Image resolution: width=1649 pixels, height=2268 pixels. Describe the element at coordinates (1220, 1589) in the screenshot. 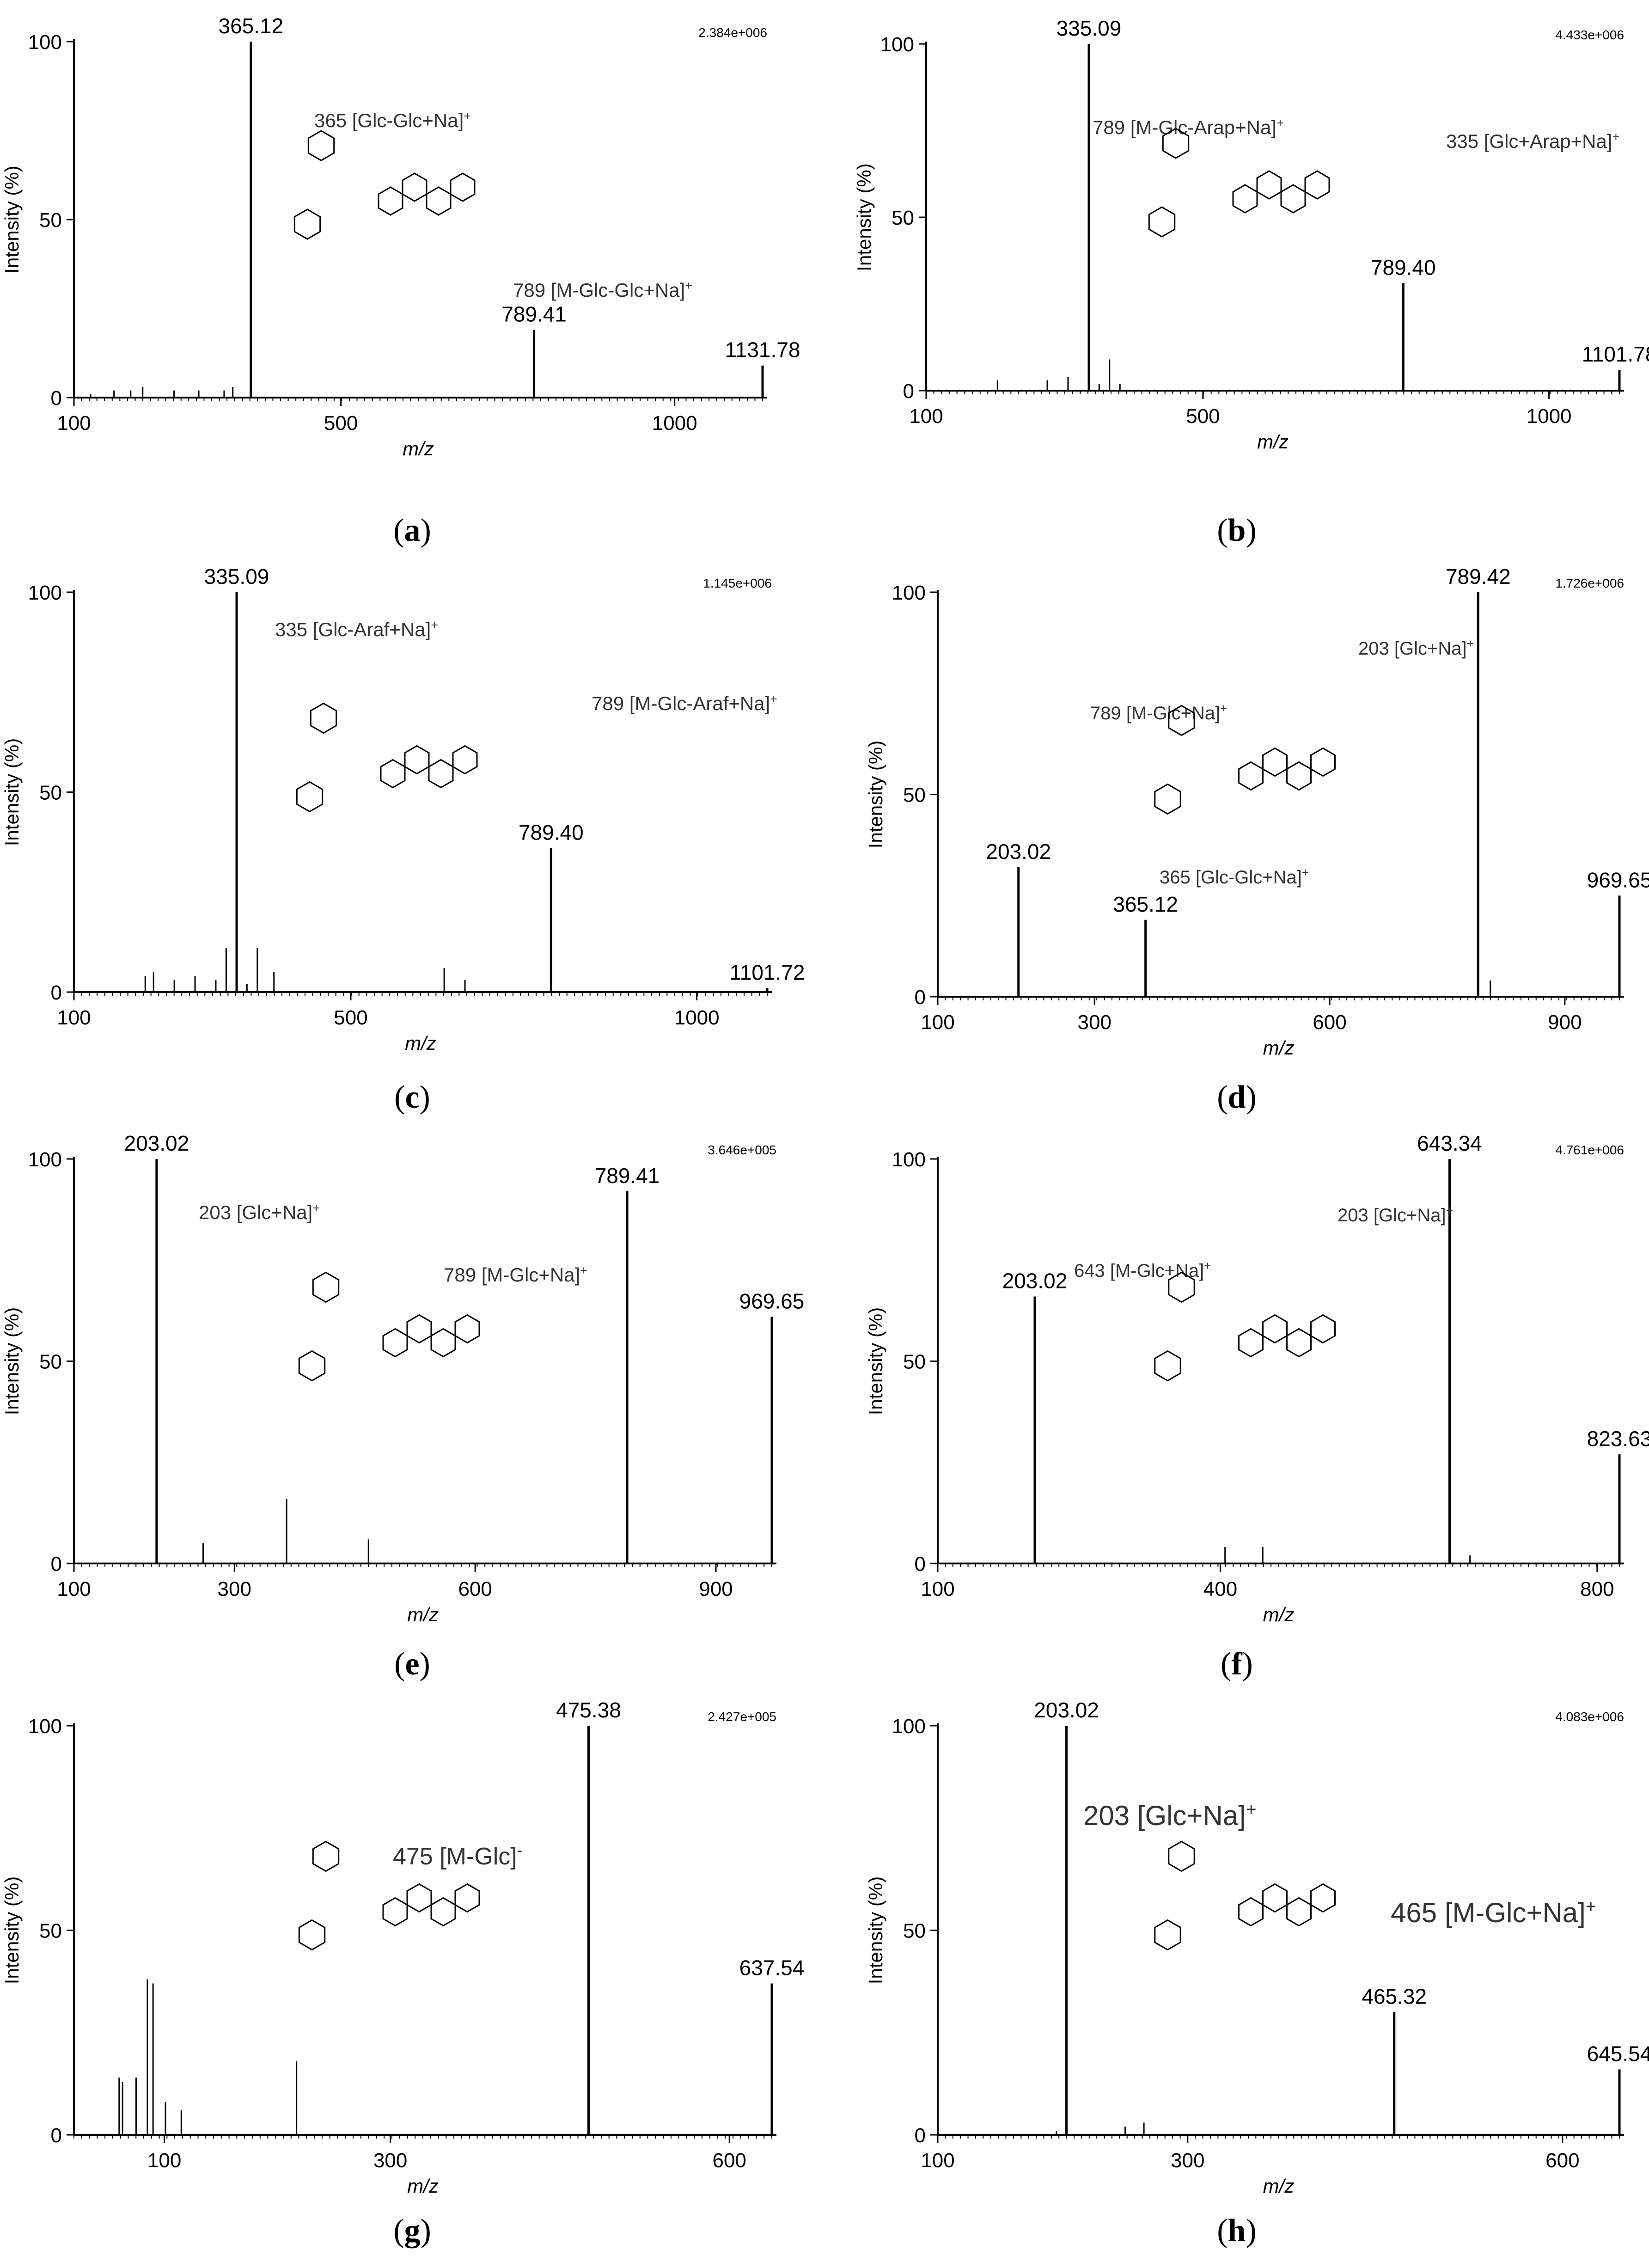

I see `x-tick-label: 400` at that location.